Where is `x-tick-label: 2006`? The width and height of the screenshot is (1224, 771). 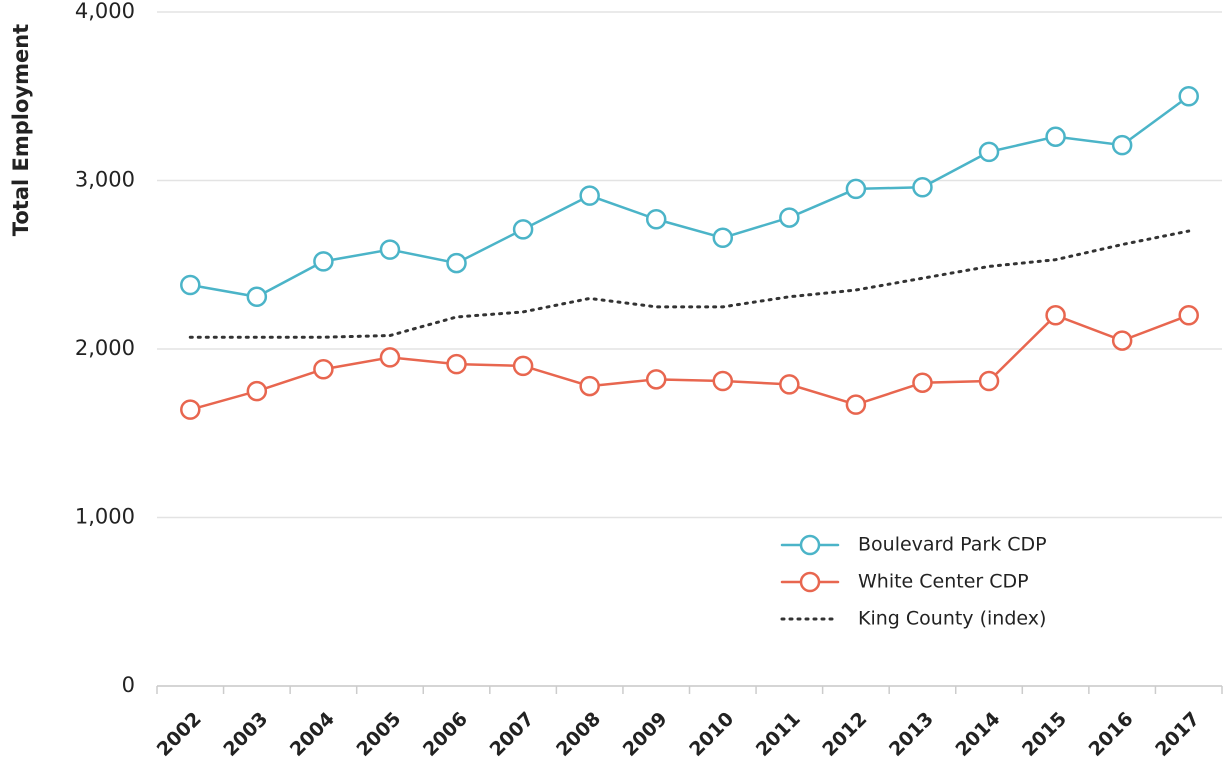 x-tick-label: 2006 is located at coordinates (445, 734).